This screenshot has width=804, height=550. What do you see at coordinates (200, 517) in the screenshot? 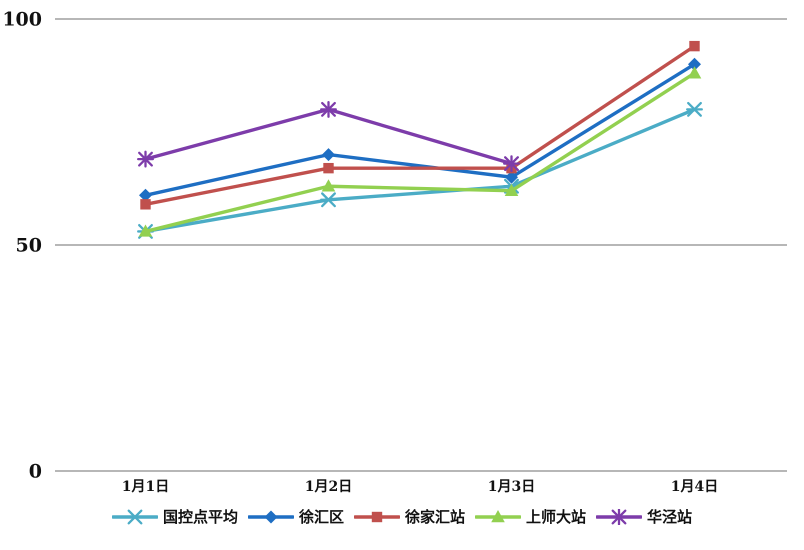
I see `legend-label: 国控点平均` at bounding box center [200, 517].